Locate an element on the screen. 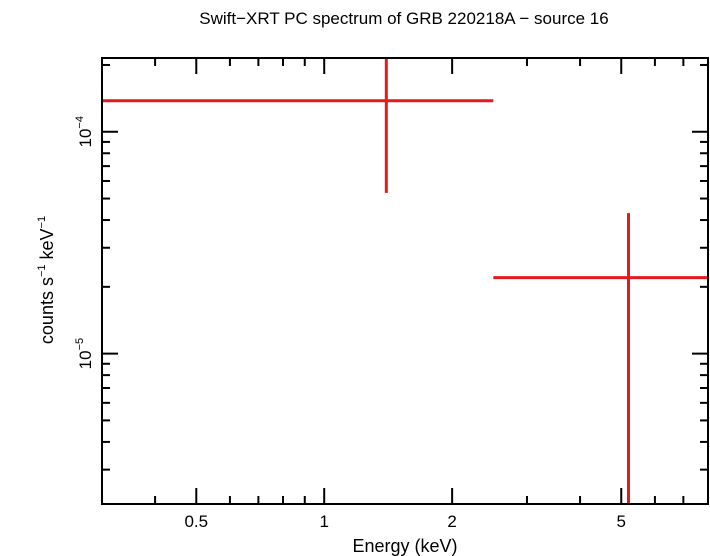 Image resolution: width=710 pixels, height=556 pixels. x-tick-label: 5 is located at coordinates (621, 521).